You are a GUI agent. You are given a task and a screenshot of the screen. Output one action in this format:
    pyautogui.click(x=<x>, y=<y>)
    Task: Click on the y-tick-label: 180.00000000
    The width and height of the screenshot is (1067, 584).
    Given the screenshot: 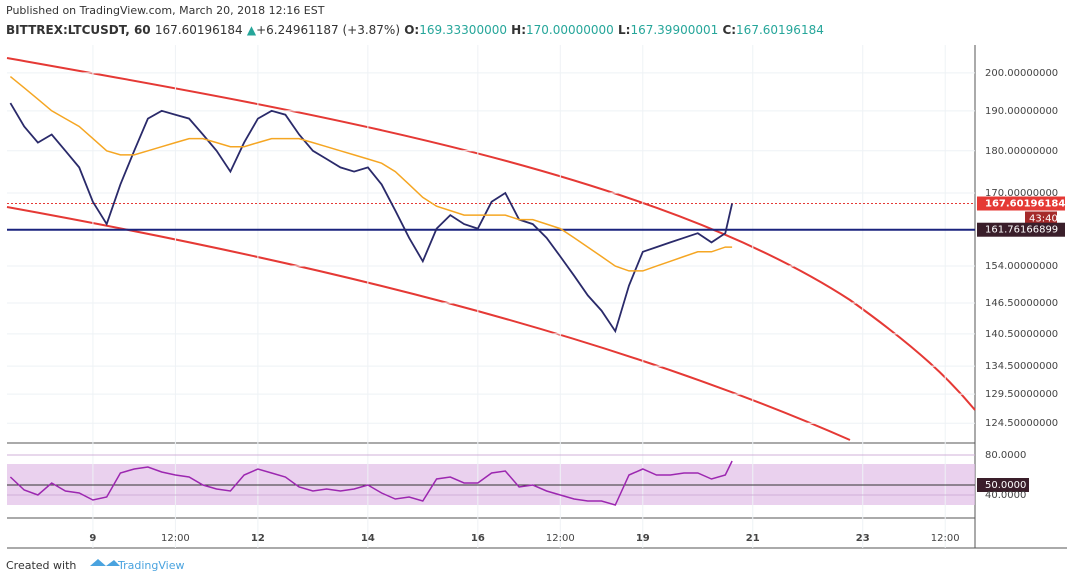 What is the action you would take?
    pyautogui.click(x=1021, y=151)
    